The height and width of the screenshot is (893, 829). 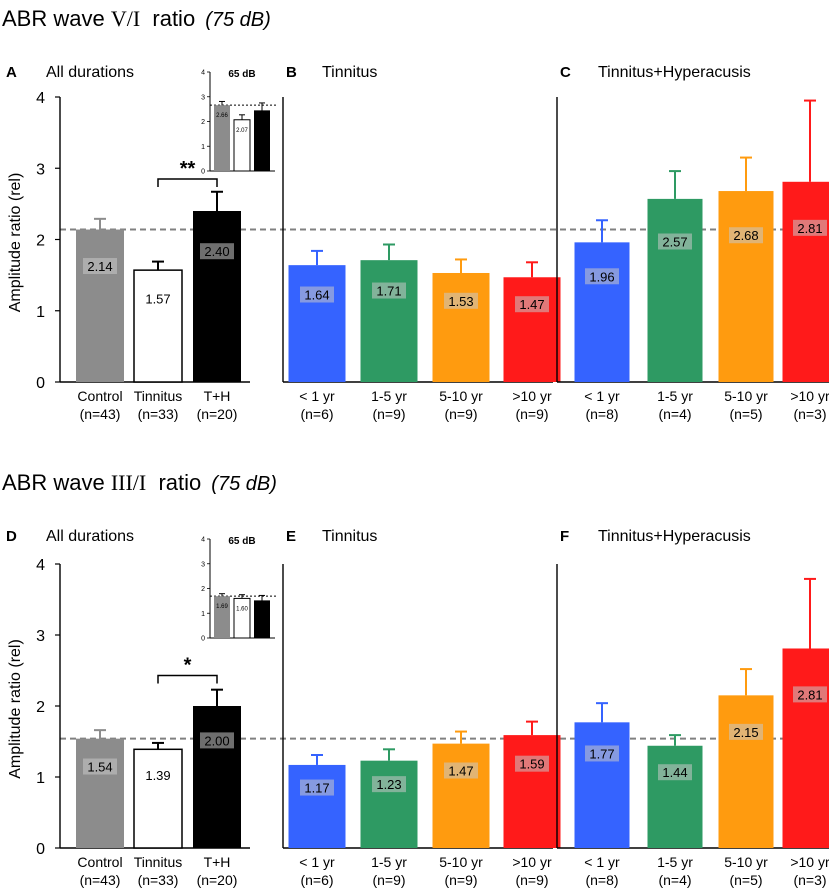 I want to click on category-n-label: (n=9), so click(x=531, y=880).